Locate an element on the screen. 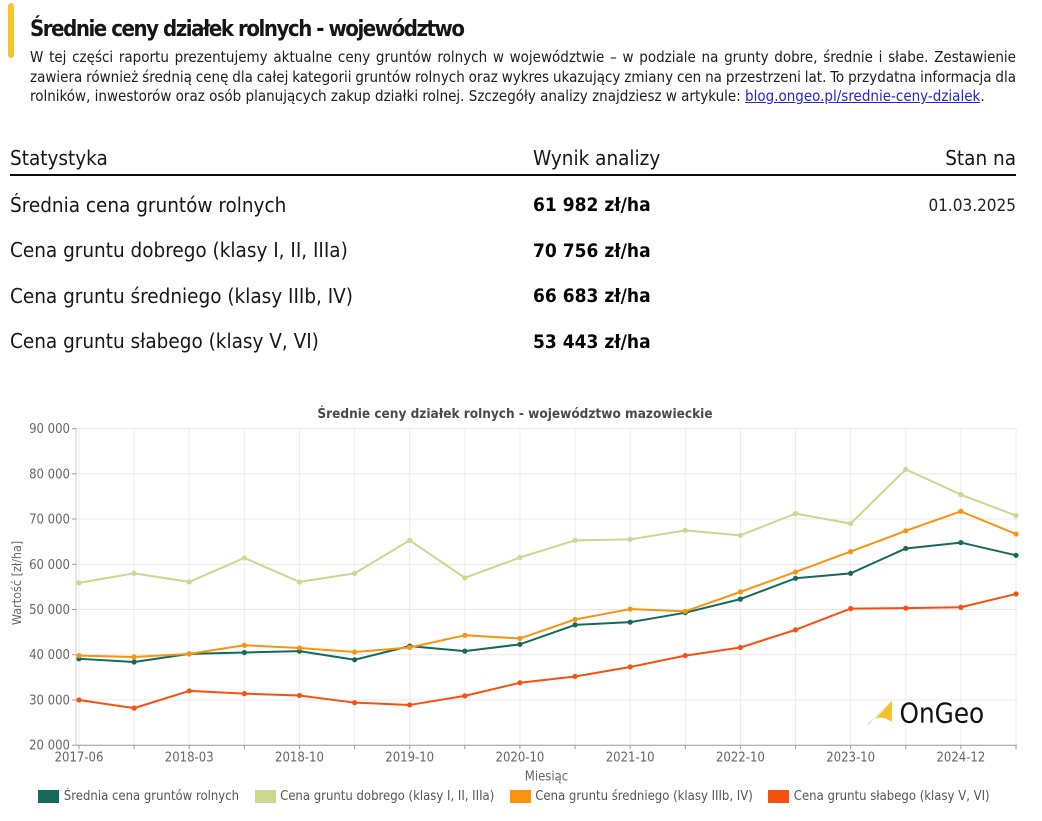 Image resolution: width=1042 pixels, height=821 pixels. y-tick-label: 30 000 is located at coordinates (49, 700).